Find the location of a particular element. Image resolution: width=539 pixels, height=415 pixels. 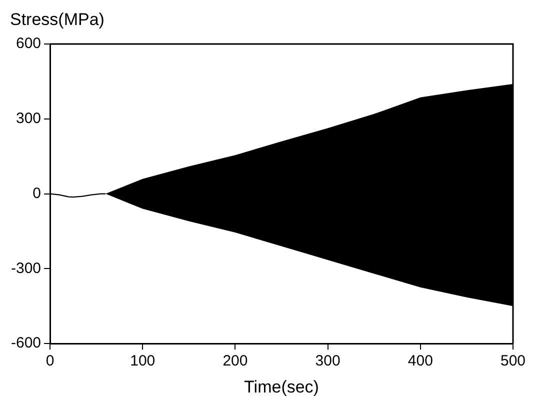

x-tick-label: 500 is located at coordinates (513, 361).